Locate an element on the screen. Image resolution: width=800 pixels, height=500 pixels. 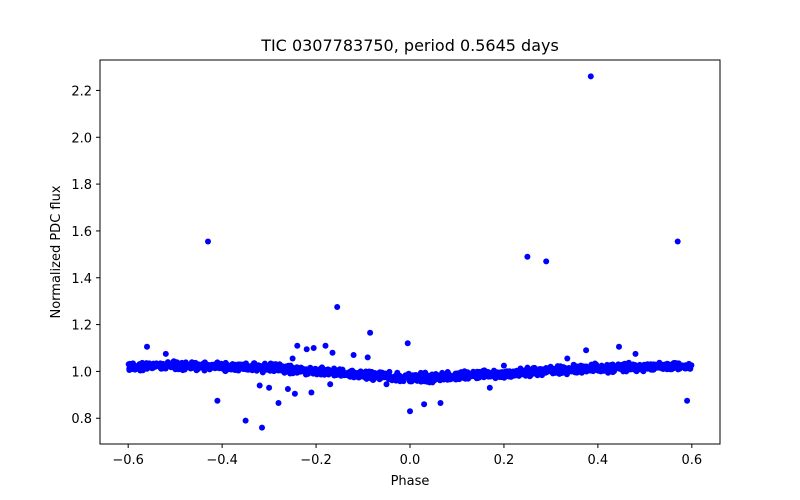
y-tick-label: 2.2 is located at coordinates (81, 91).